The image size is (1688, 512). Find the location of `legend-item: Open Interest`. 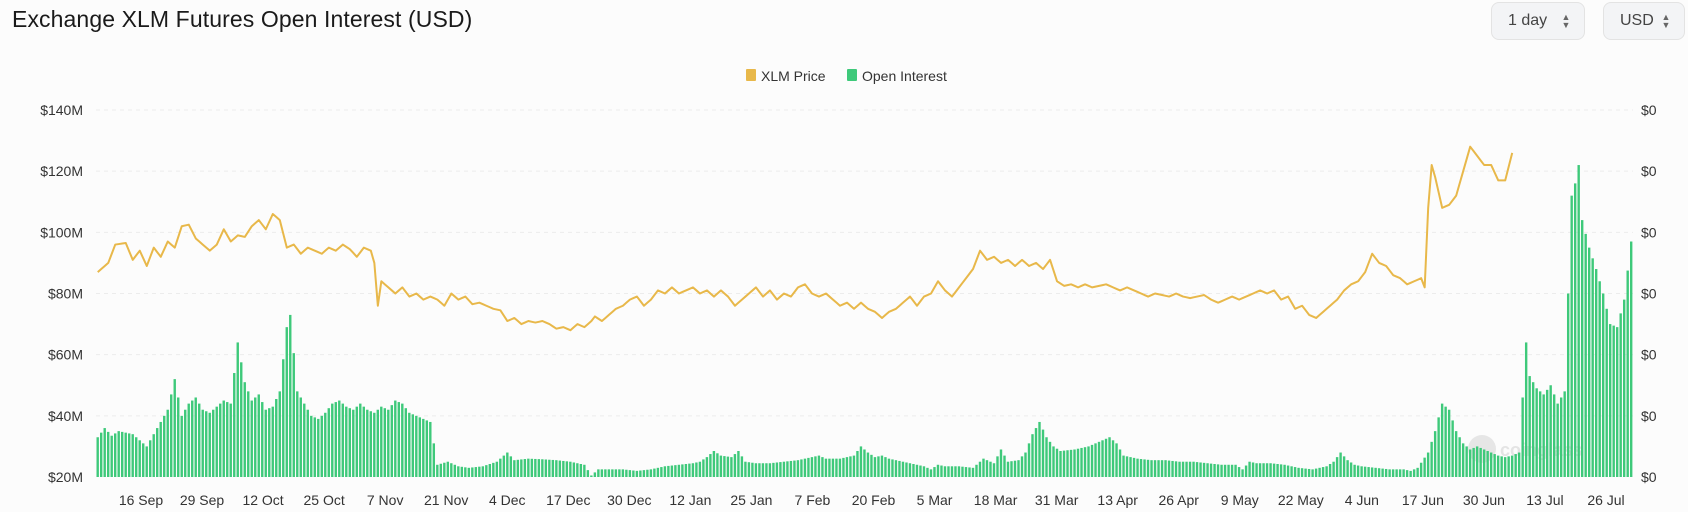

legend-item: Open Interest is located at coordinates (904, 76).